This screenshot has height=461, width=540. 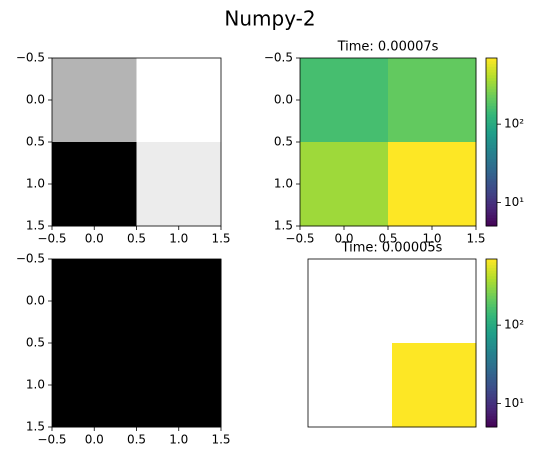 I want to click on axes-title: Time: 0.00005s, so click(x=392, y=248).